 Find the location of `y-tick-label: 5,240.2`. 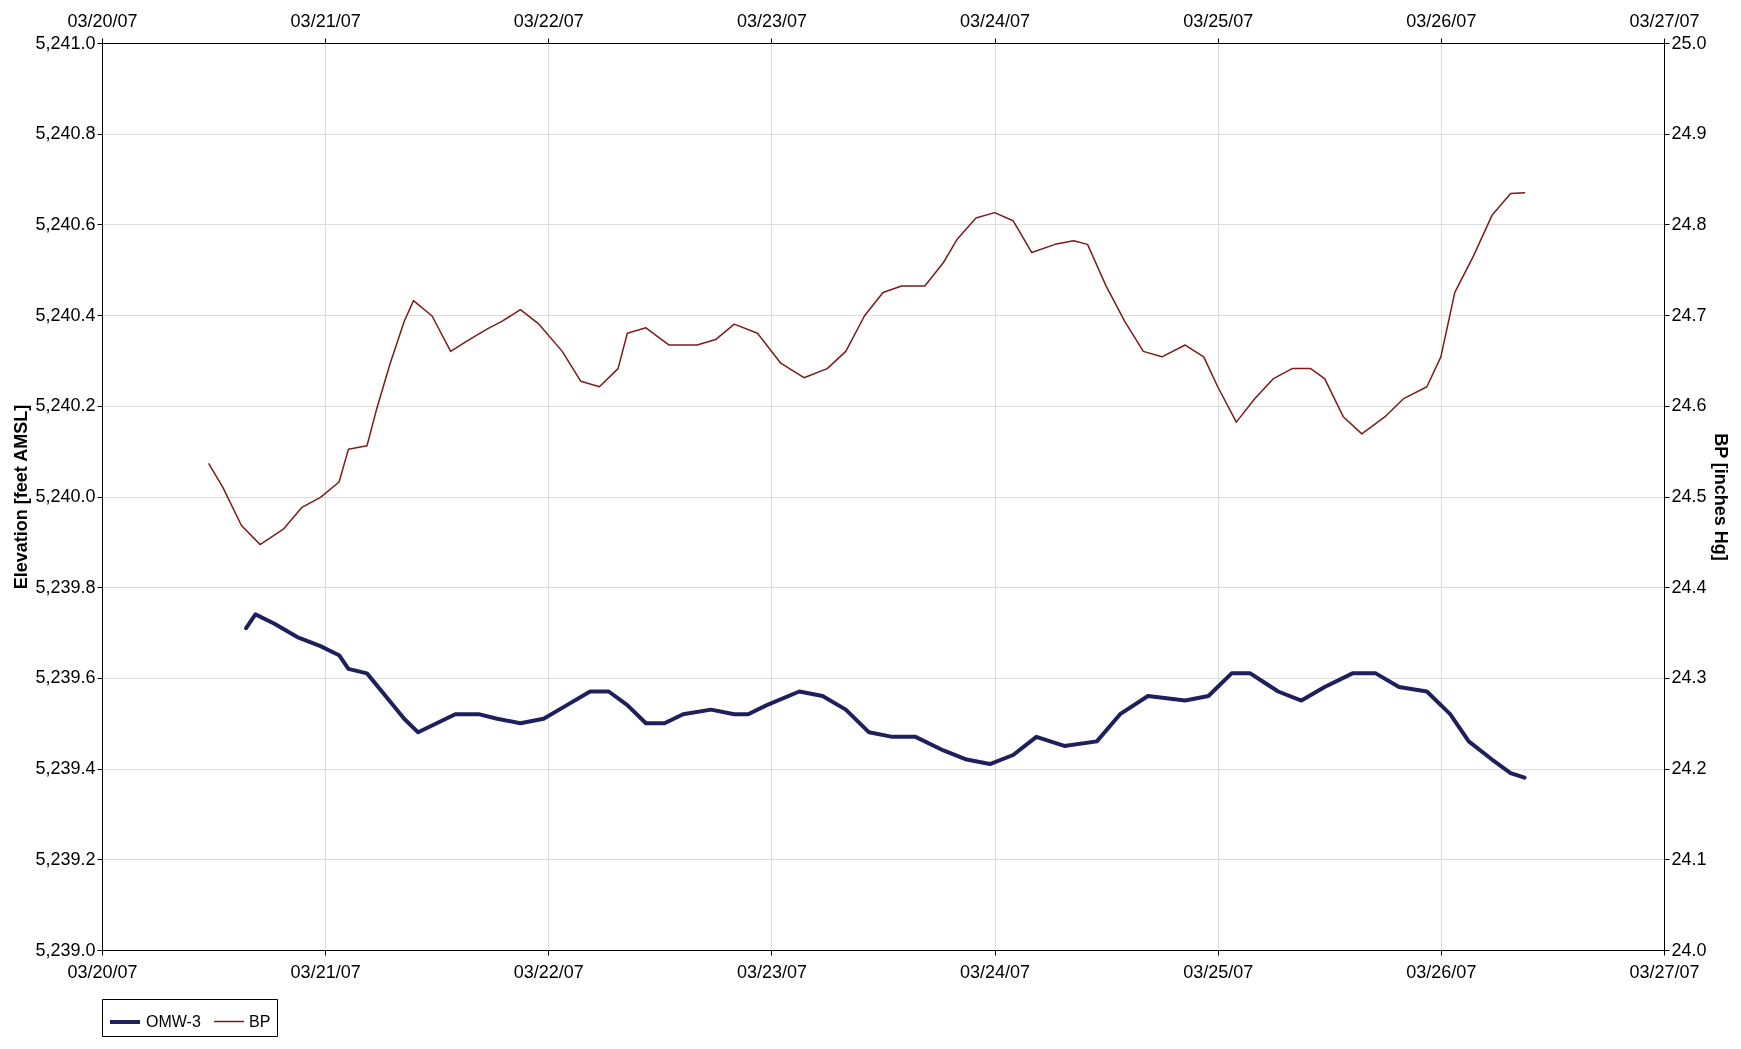

y-tick-label: 5,240.2 is located at coordinates (65, 405).